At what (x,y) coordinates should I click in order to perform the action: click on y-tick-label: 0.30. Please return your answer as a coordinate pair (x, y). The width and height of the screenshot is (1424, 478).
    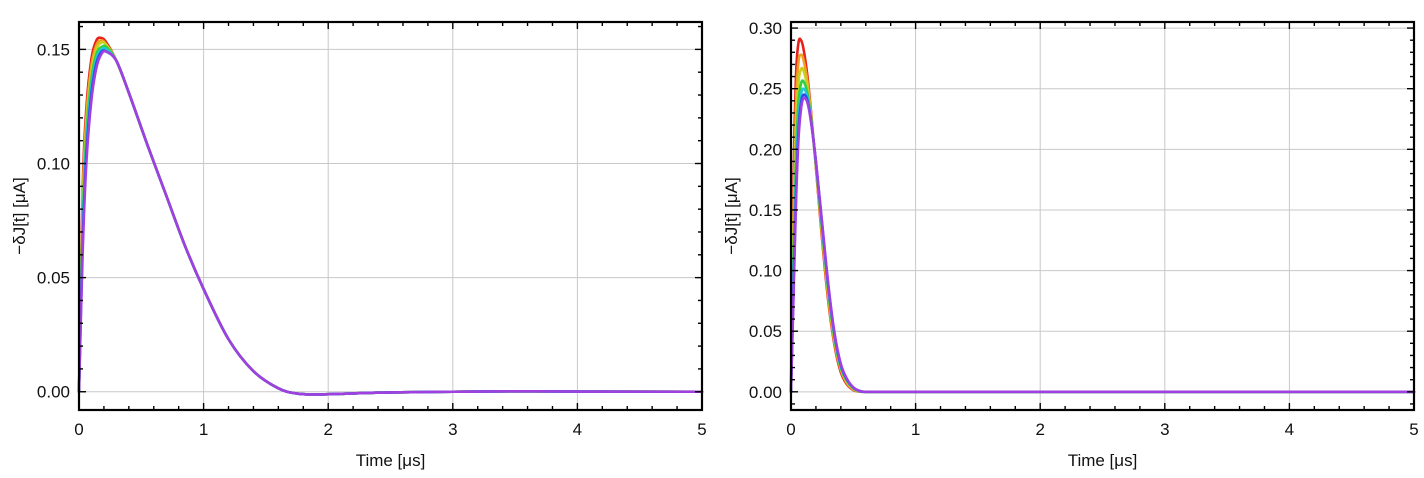
    Looking at the image, I should click on (765, 28).